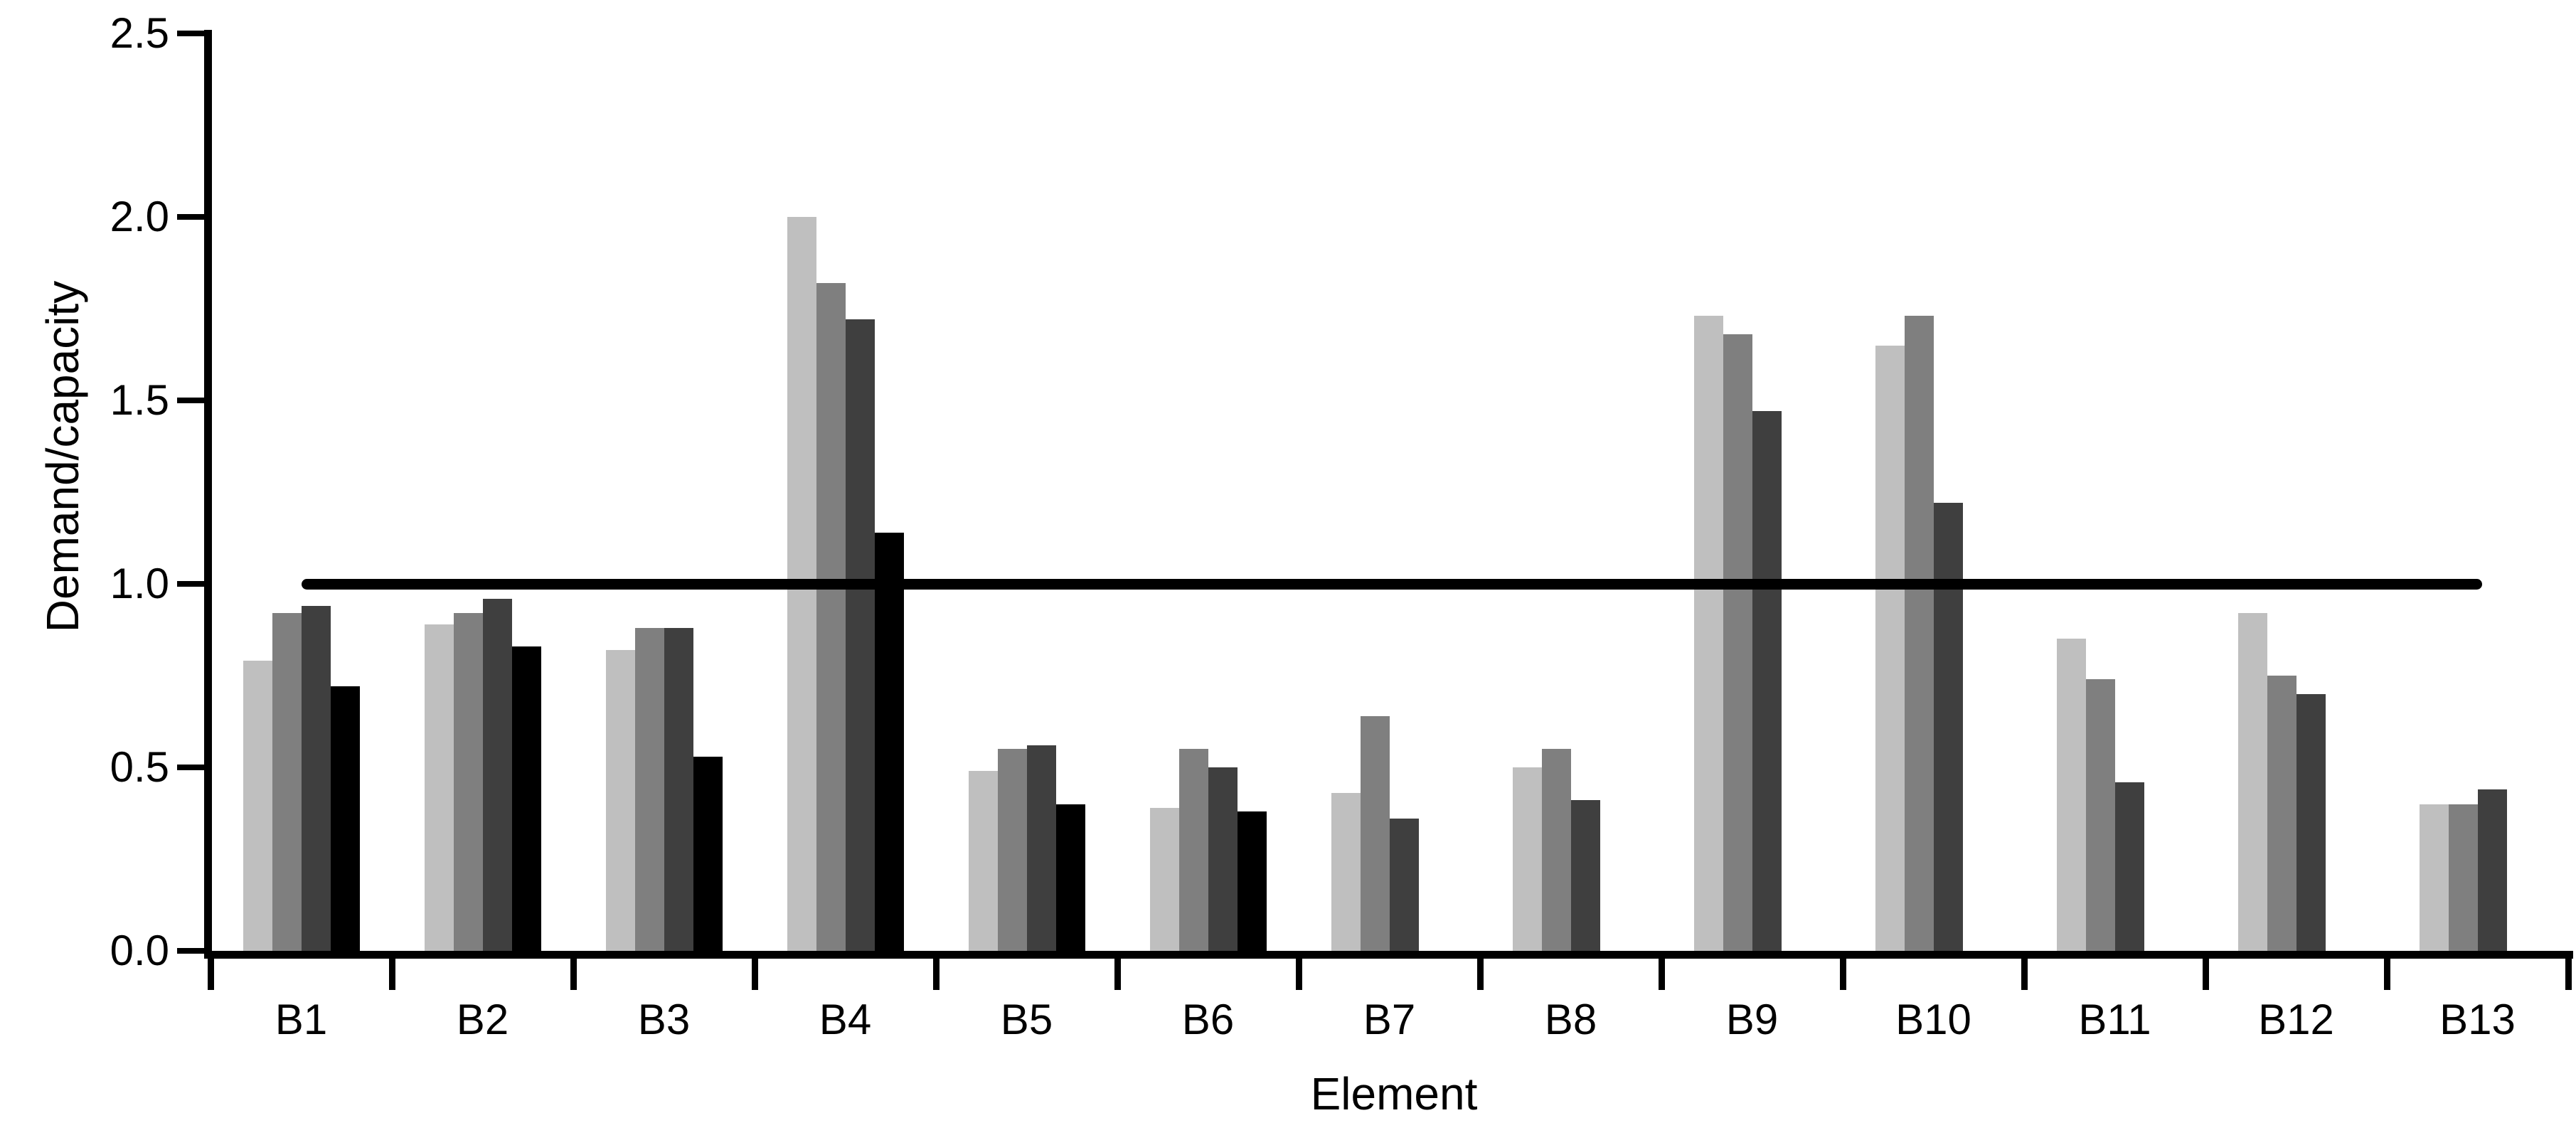 This screenshot has width=2576, height=1145. Describe the element at coordinates (1392, 584) in the screenshot. I see `reference-line` at that location.